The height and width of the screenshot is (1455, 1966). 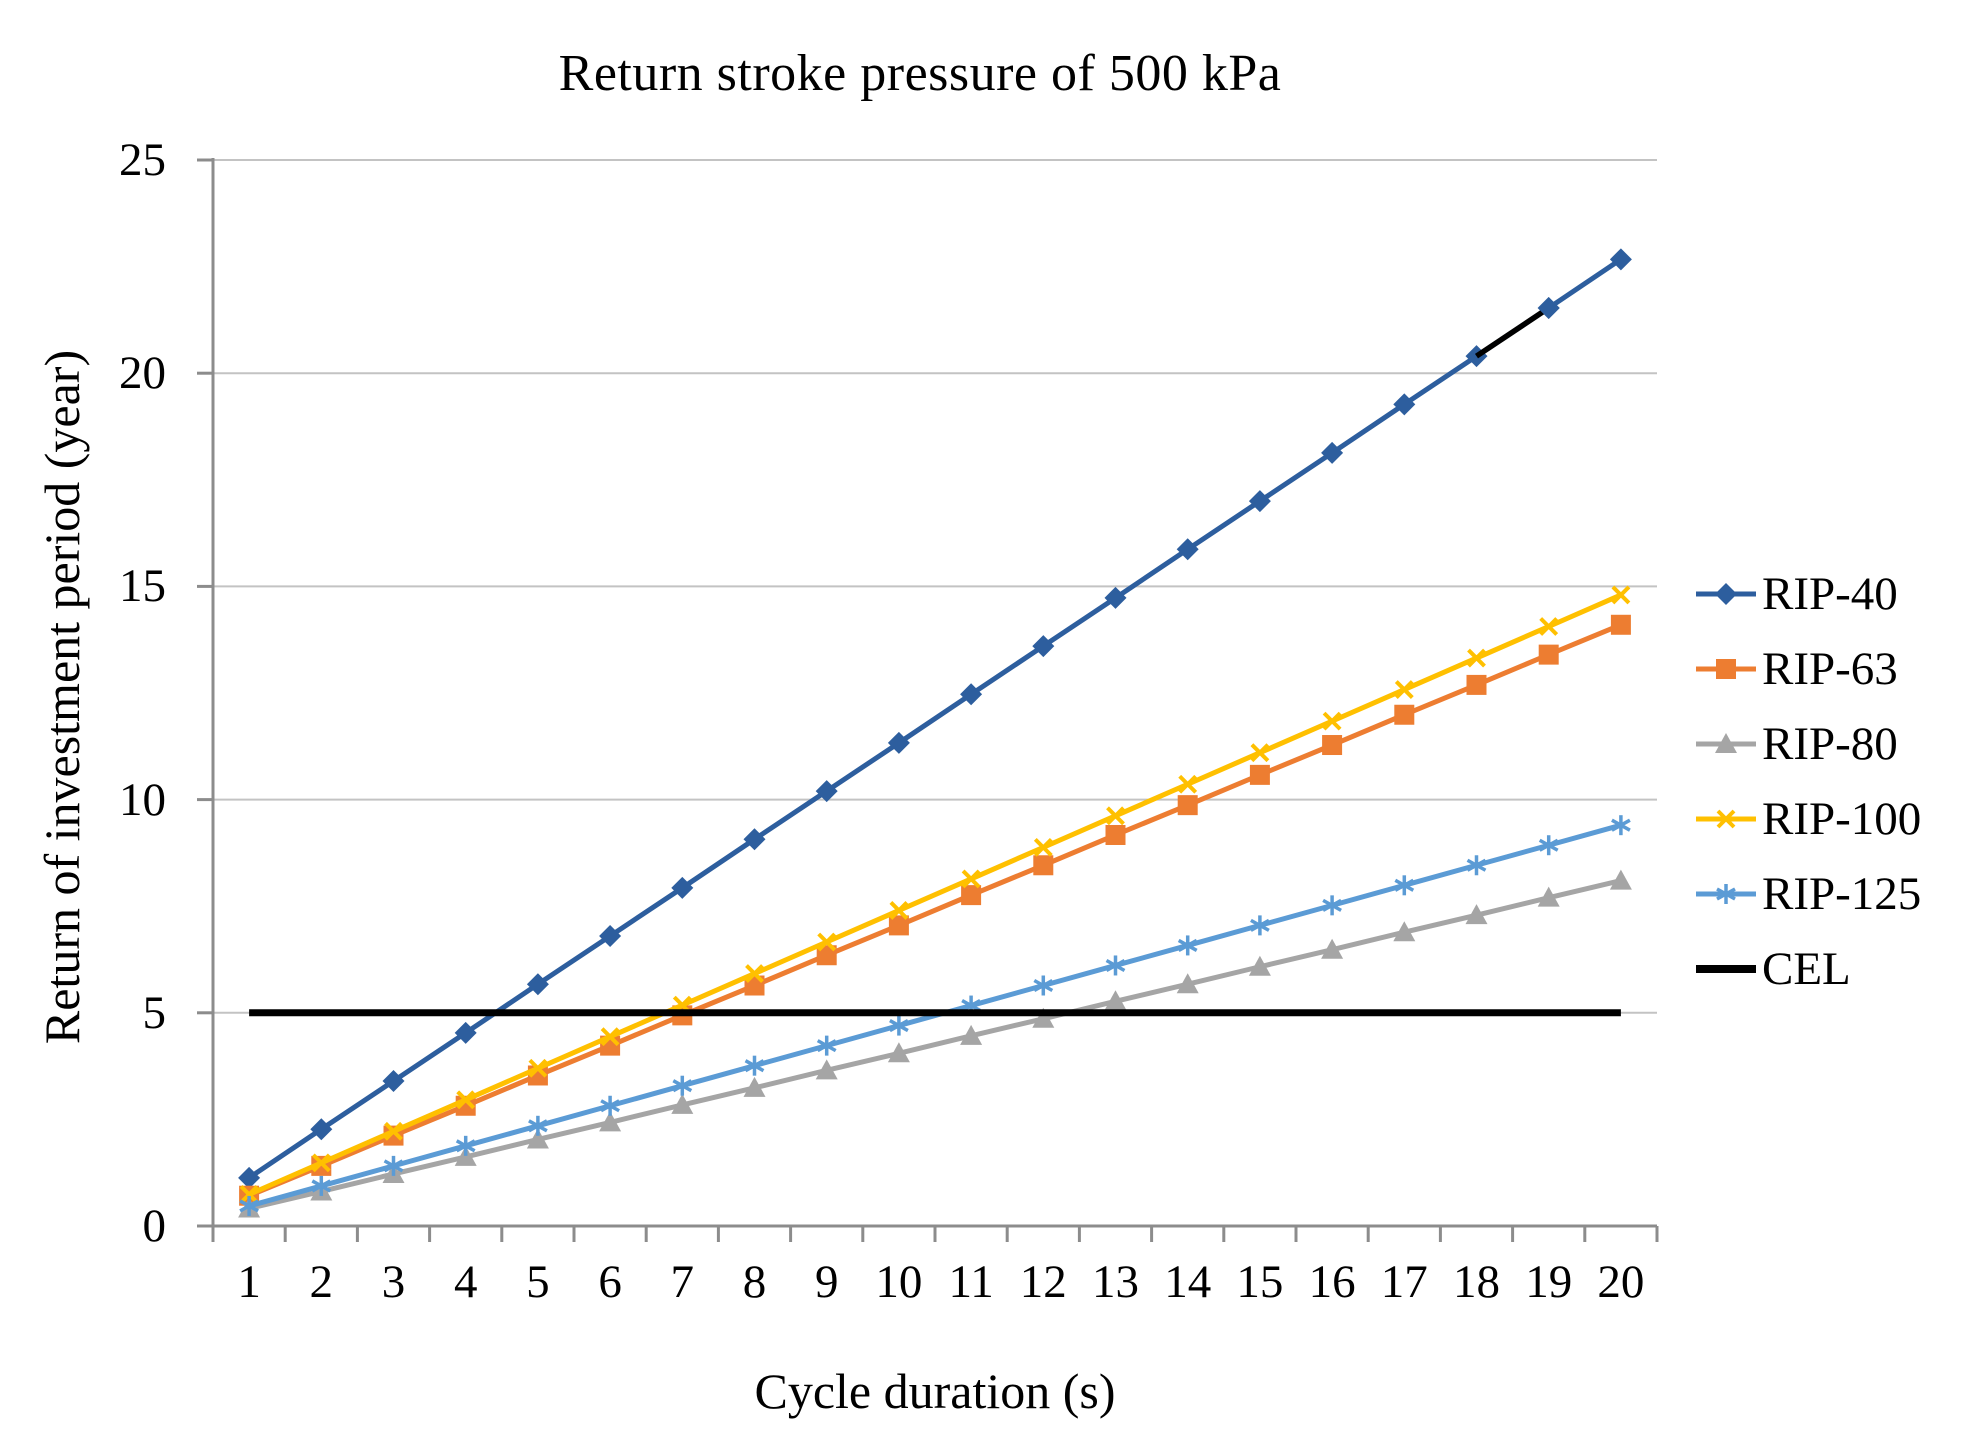 What do you see at coordinates (1476, 1282) in the screenshot?
I see `x-tick-label: 18` at bounding box center [1476, 1282].